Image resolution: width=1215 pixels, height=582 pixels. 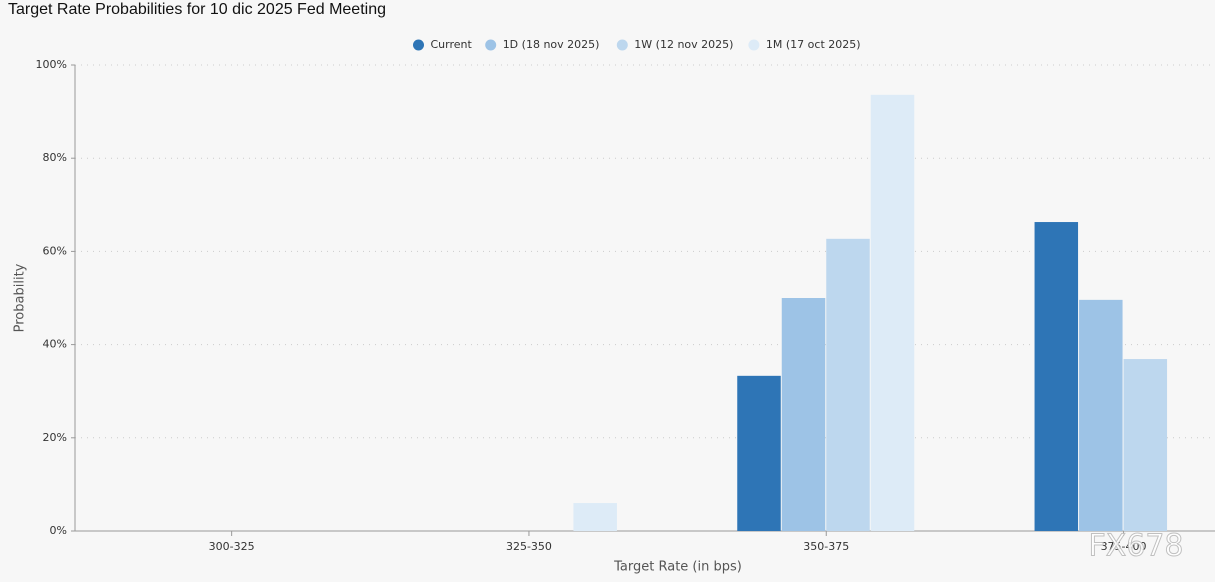 What do you see at coordinates (55, 250) in the screenshot?
I see `y-tick-label: 60%` at bounding box center [55, 250].